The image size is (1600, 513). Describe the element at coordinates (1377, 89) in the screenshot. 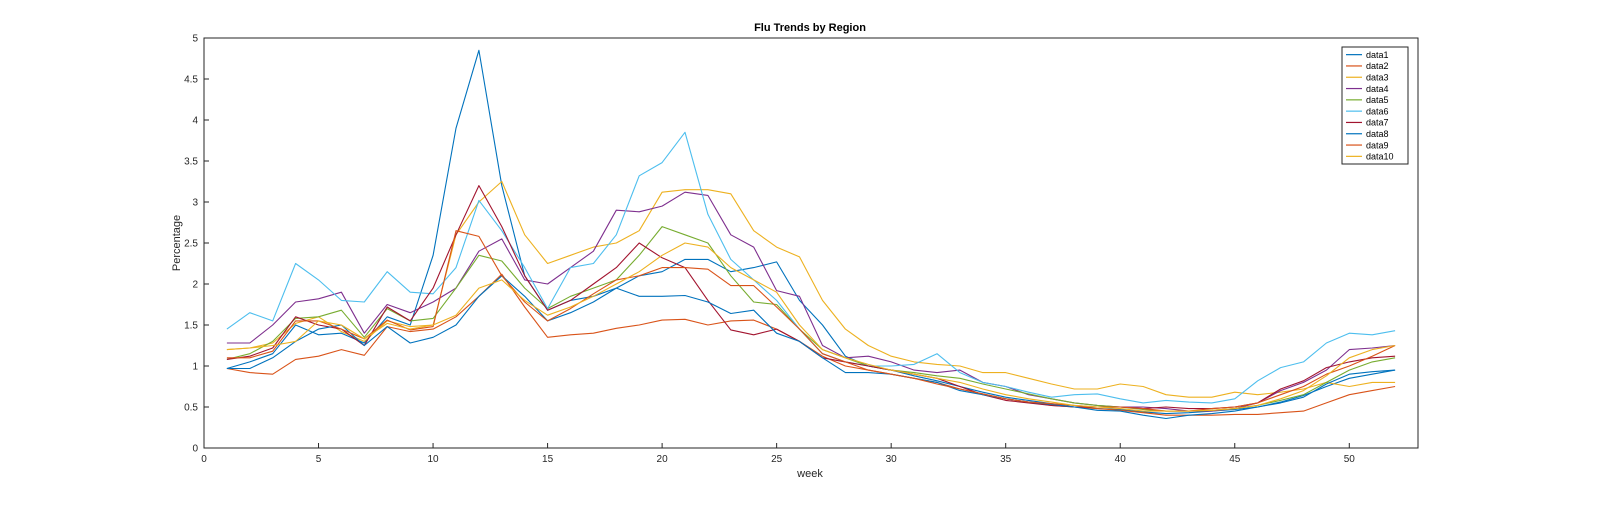

I see `legend-label: data4` at that location.